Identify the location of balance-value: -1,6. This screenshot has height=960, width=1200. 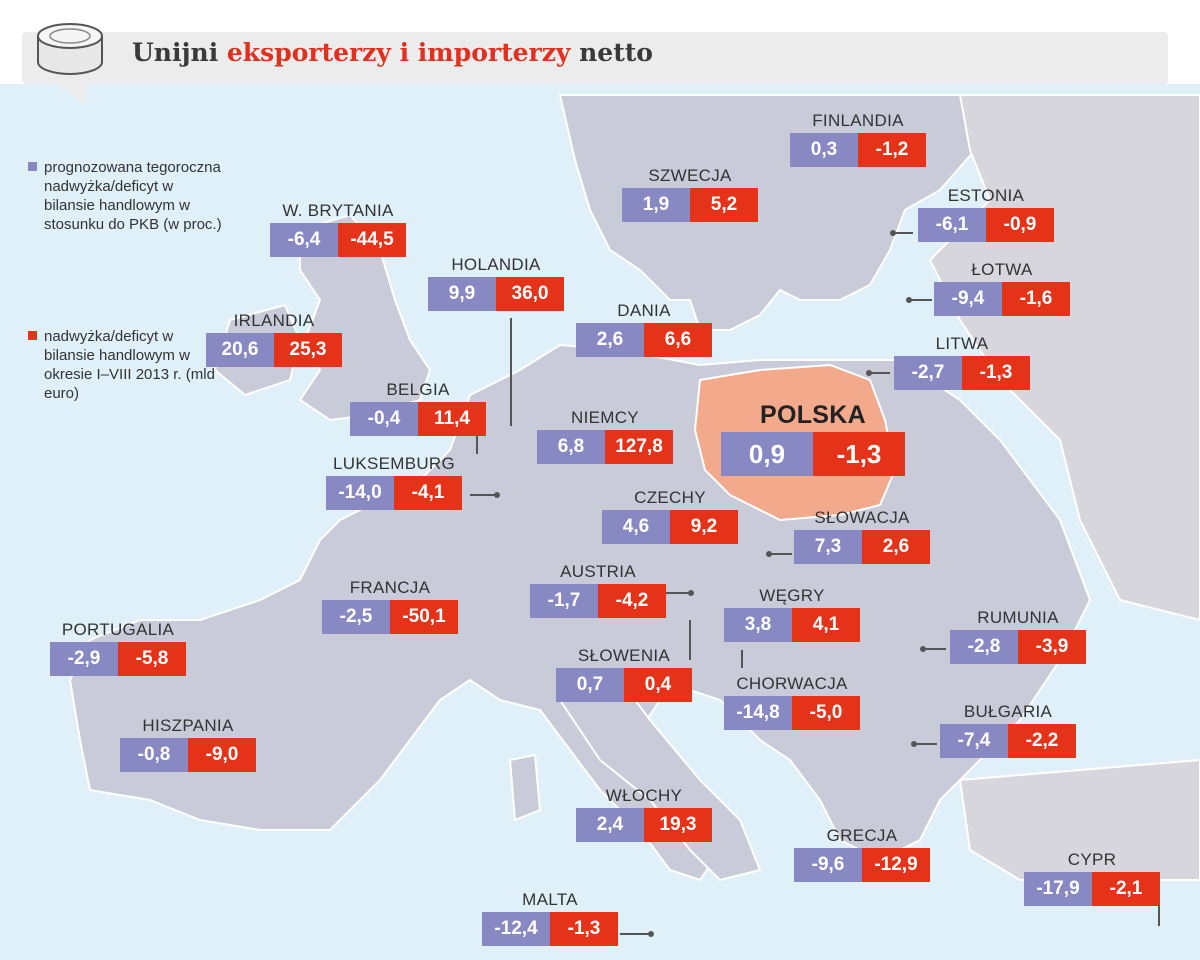
(1036, 299).